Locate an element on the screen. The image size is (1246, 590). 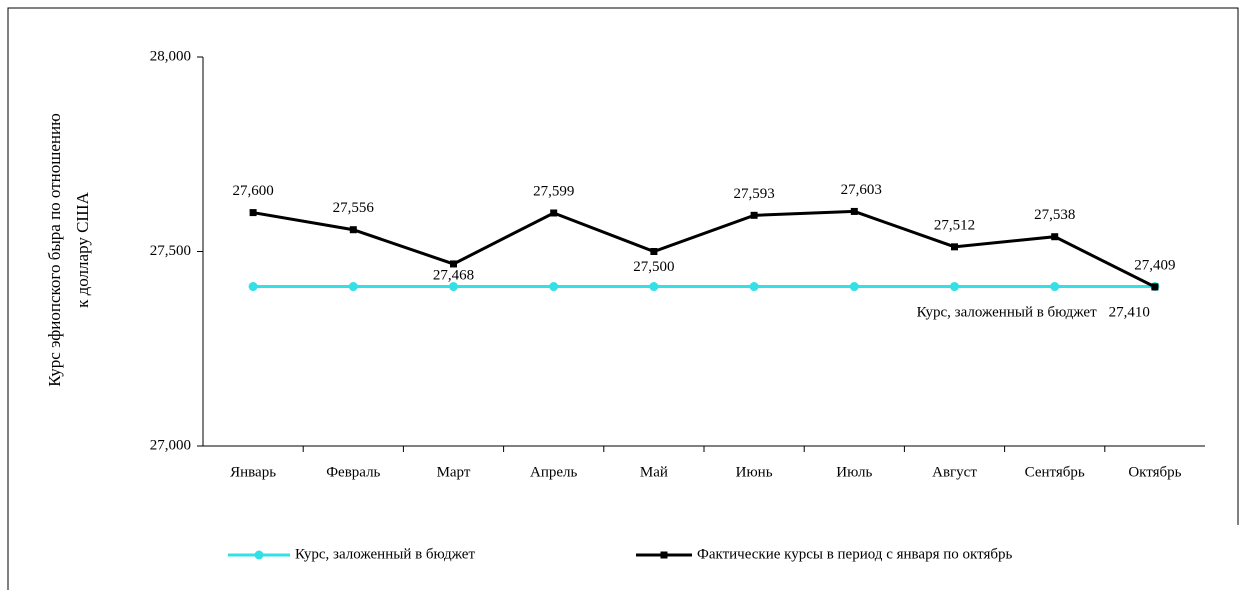
x-tick-label: Январь is located at coordinates (253, 472).